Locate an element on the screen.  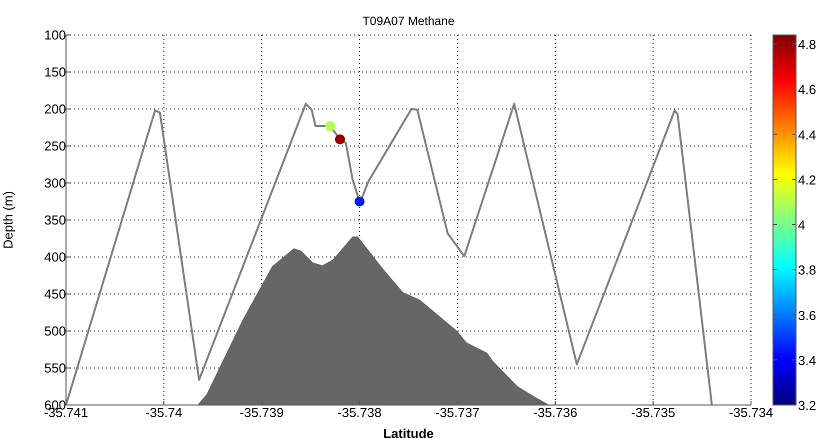
y-tick-label: 350 is located at coordinates (55, 220).